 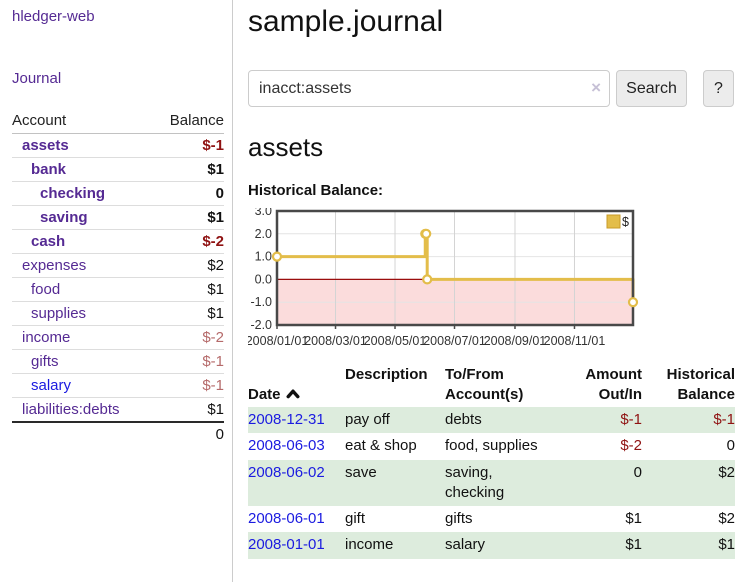 I want to click on column-header-amount: Amount Out/In, so click(x=613, y=384).